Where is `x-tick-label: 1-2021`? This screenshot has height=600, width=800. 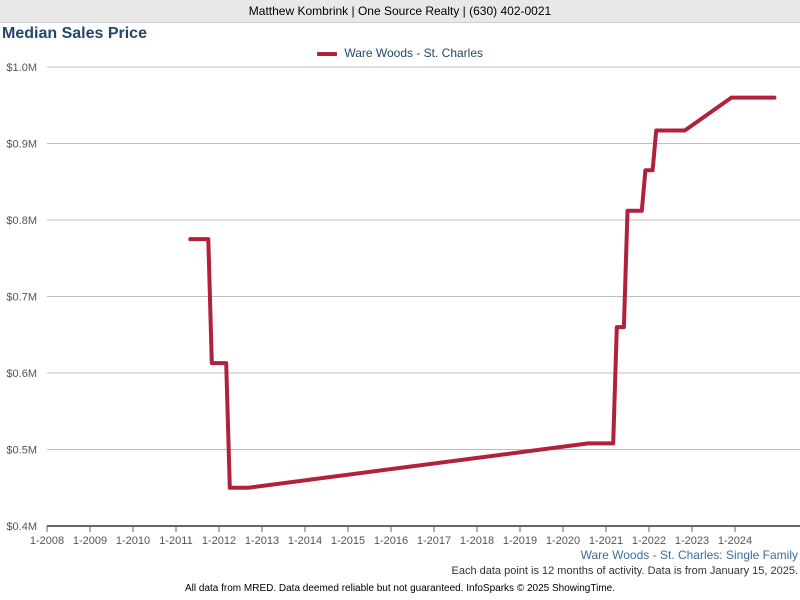
x-tick-label: 1-2021 is located at coordinates (606, 541).